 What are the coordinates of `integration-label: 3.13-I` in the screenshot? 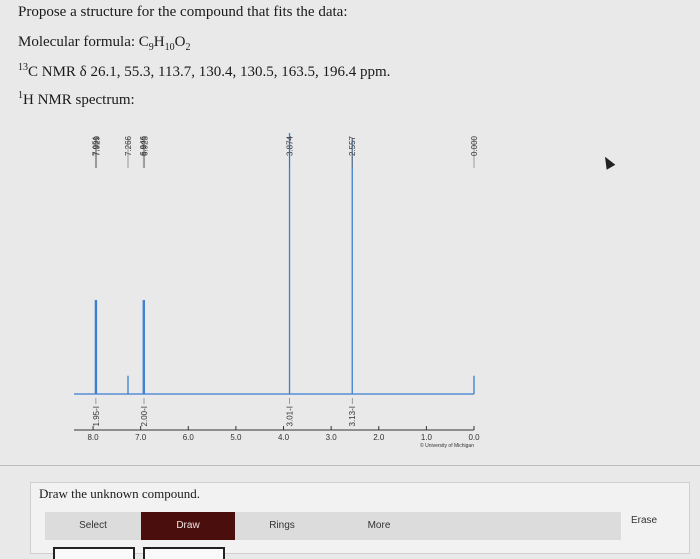 It's located at (352, 416).